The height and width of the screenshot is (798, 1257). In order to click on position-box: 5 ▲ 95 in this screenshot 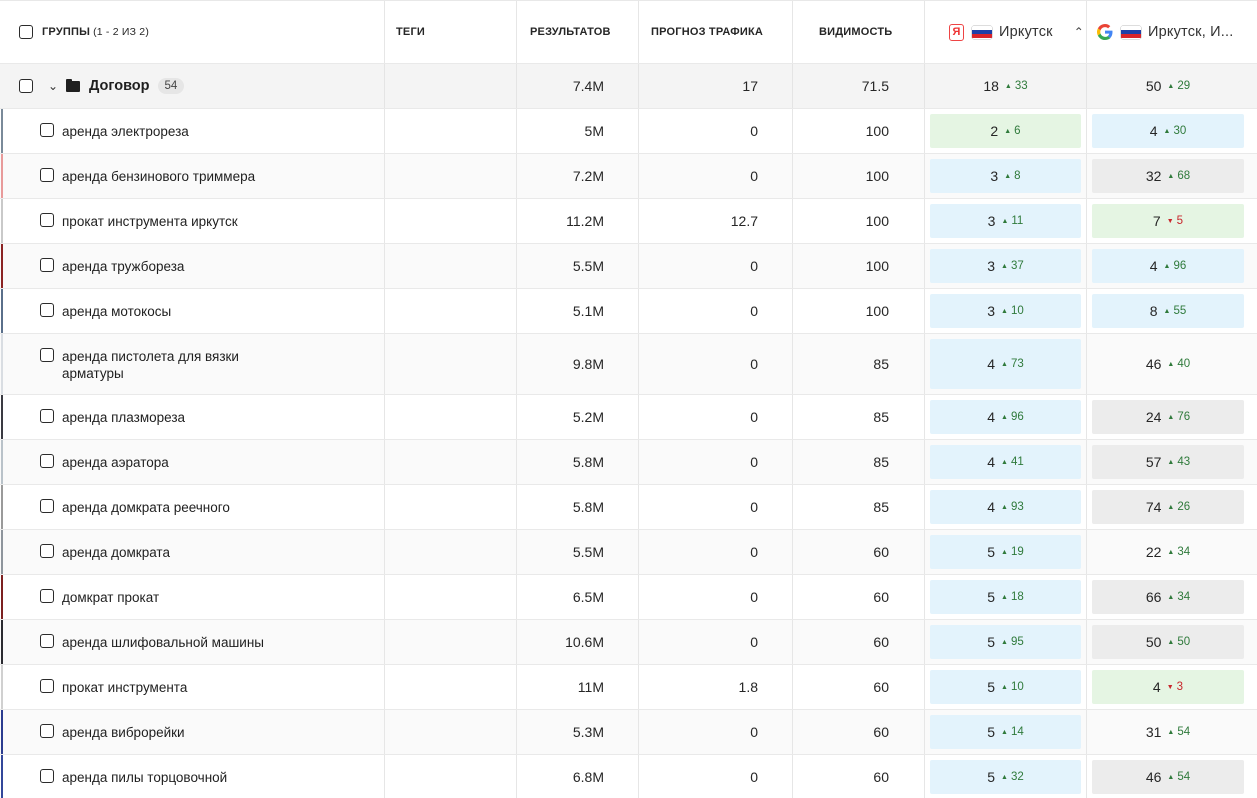, I will do `click(1005, 642)`.